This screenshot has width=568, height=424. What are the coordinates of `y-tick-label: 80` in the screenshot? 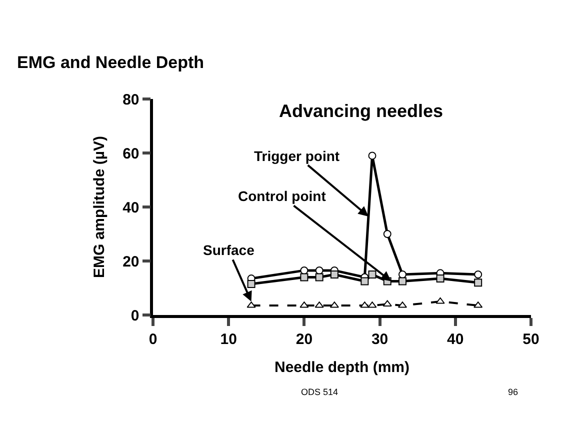 It's located at (131, 99).